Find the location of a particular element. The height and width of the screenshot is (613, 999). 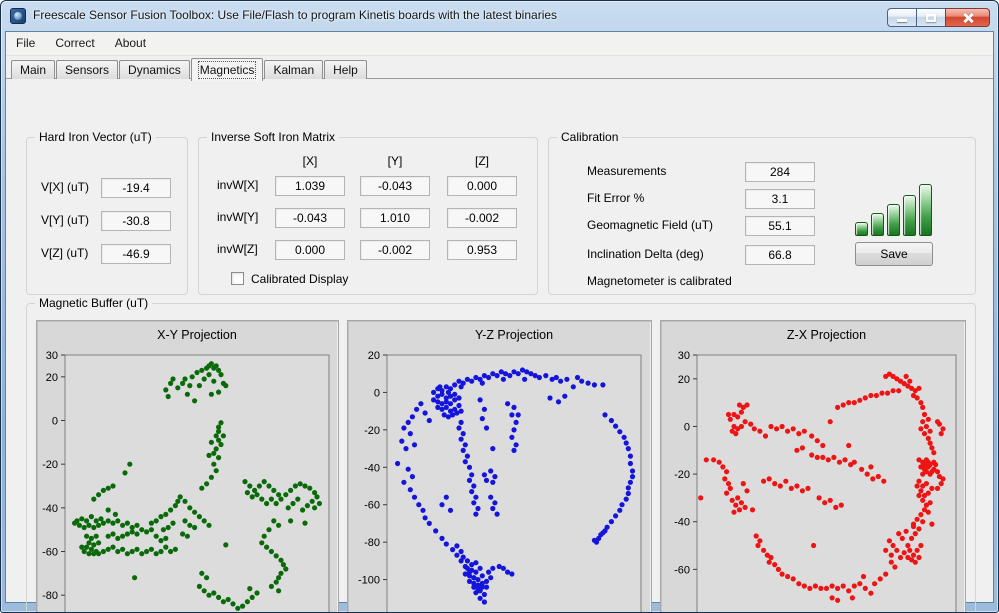

maximize-button is located at coordinates (930, 17).